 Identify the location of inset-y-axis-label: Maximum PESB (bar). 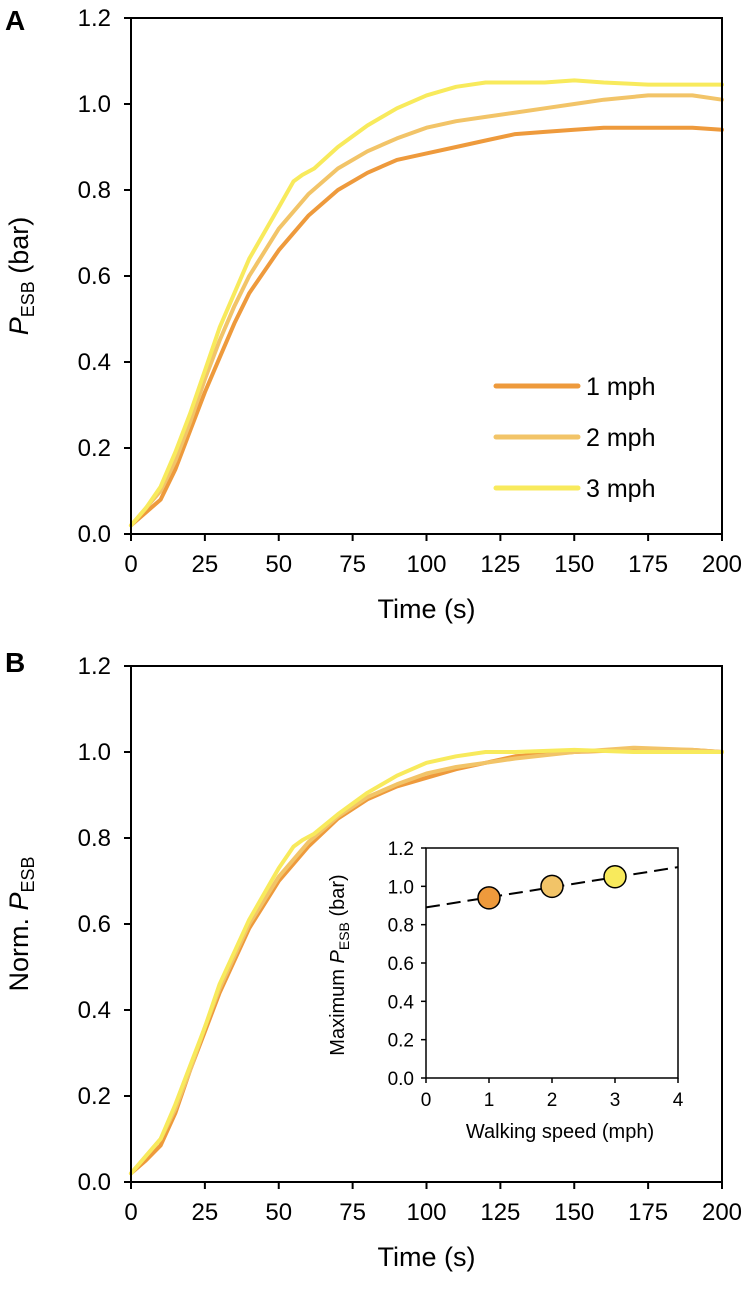
(339, 964).